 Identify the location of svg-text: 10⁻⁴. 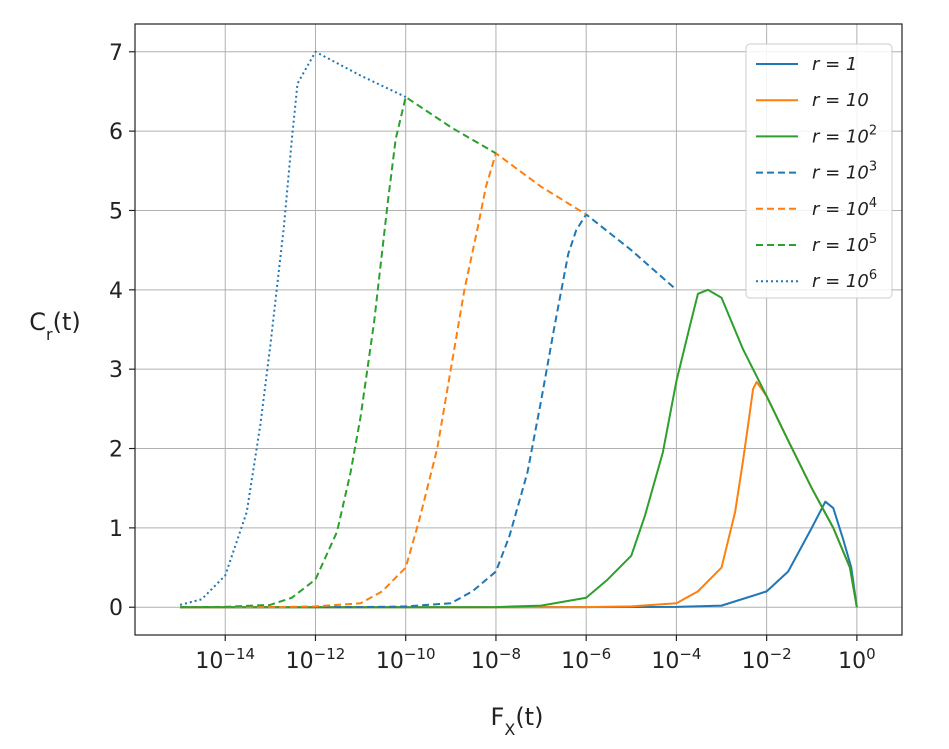
(676, 659).